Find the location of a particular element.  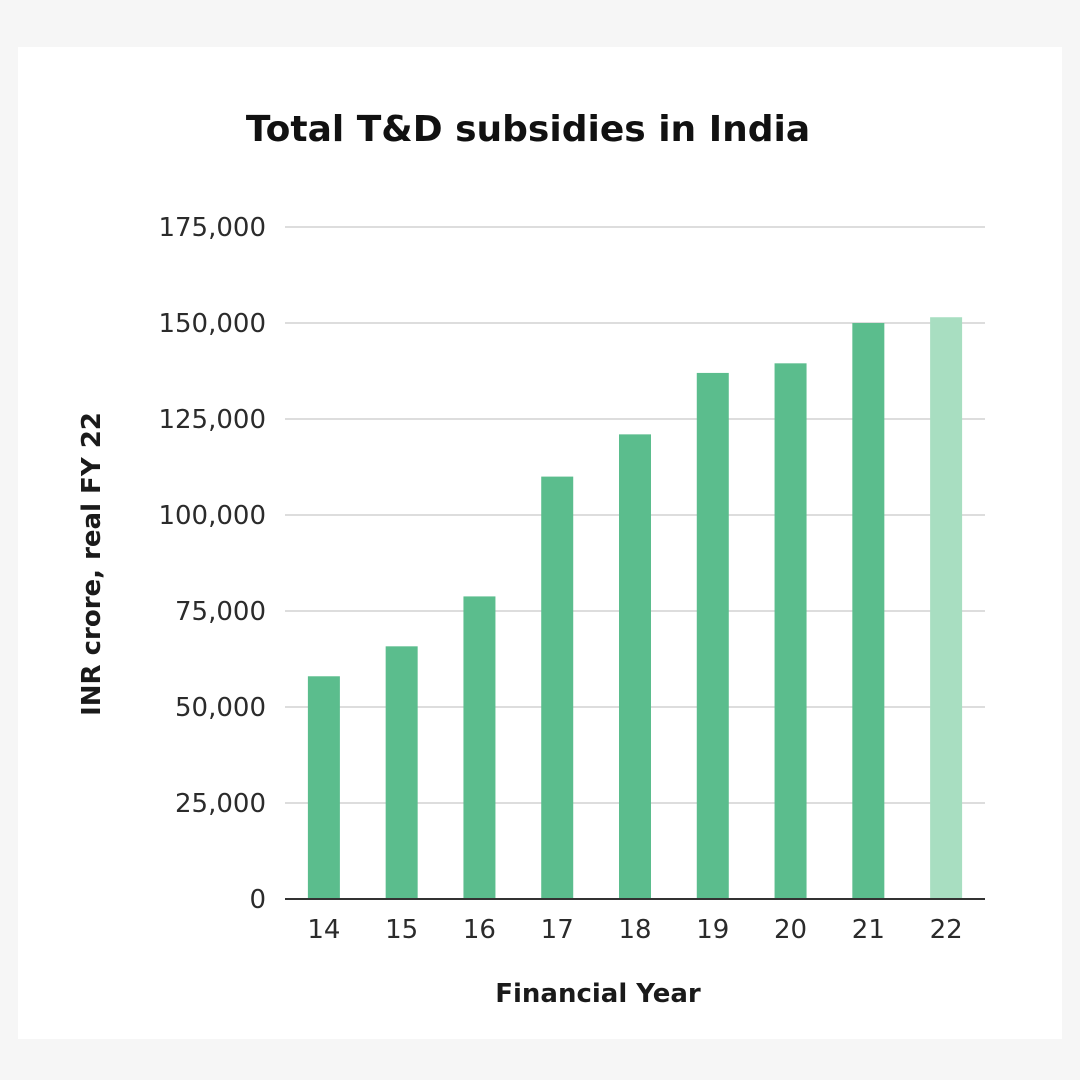

x-axis-ticks: 14 15 16 17 18 19 20 21 22 is located at coordinates (634, 930).